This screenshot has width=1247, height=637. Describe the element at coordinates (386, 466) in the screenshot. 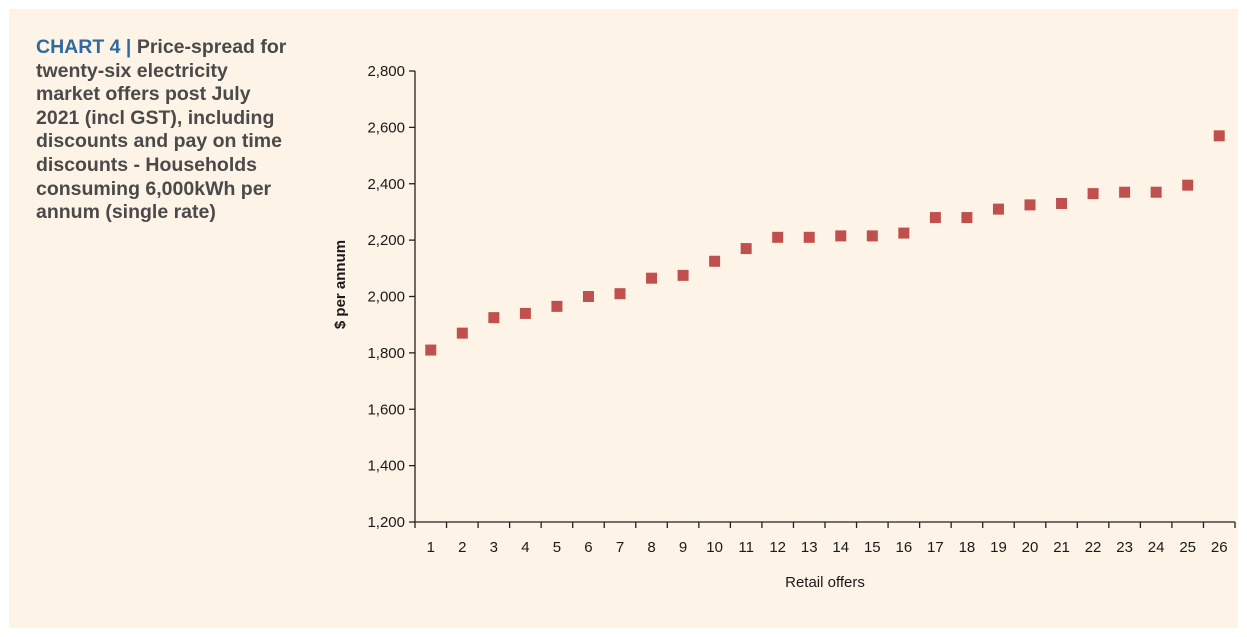

I see `y-tick-label: 1,400` at that location.